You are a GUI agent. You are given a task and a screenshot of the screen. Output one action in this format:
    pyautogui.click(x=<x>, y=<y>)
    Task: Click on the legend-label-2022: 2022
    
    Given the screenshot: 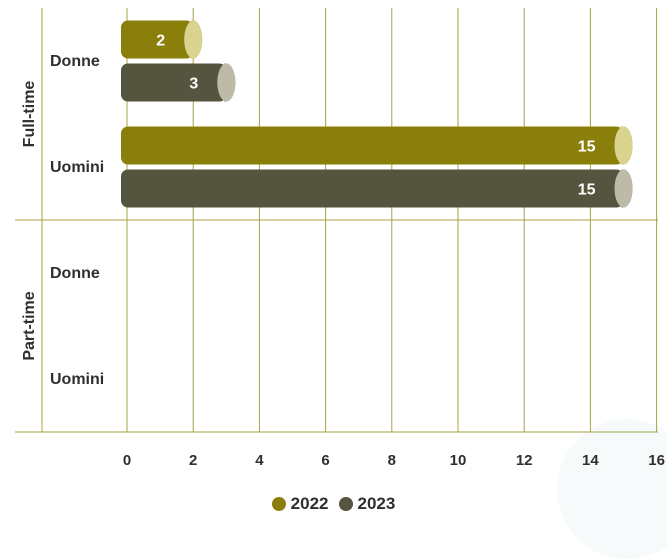 What is the action you would take?
    pyautogui.click(x=309, y=503)
    